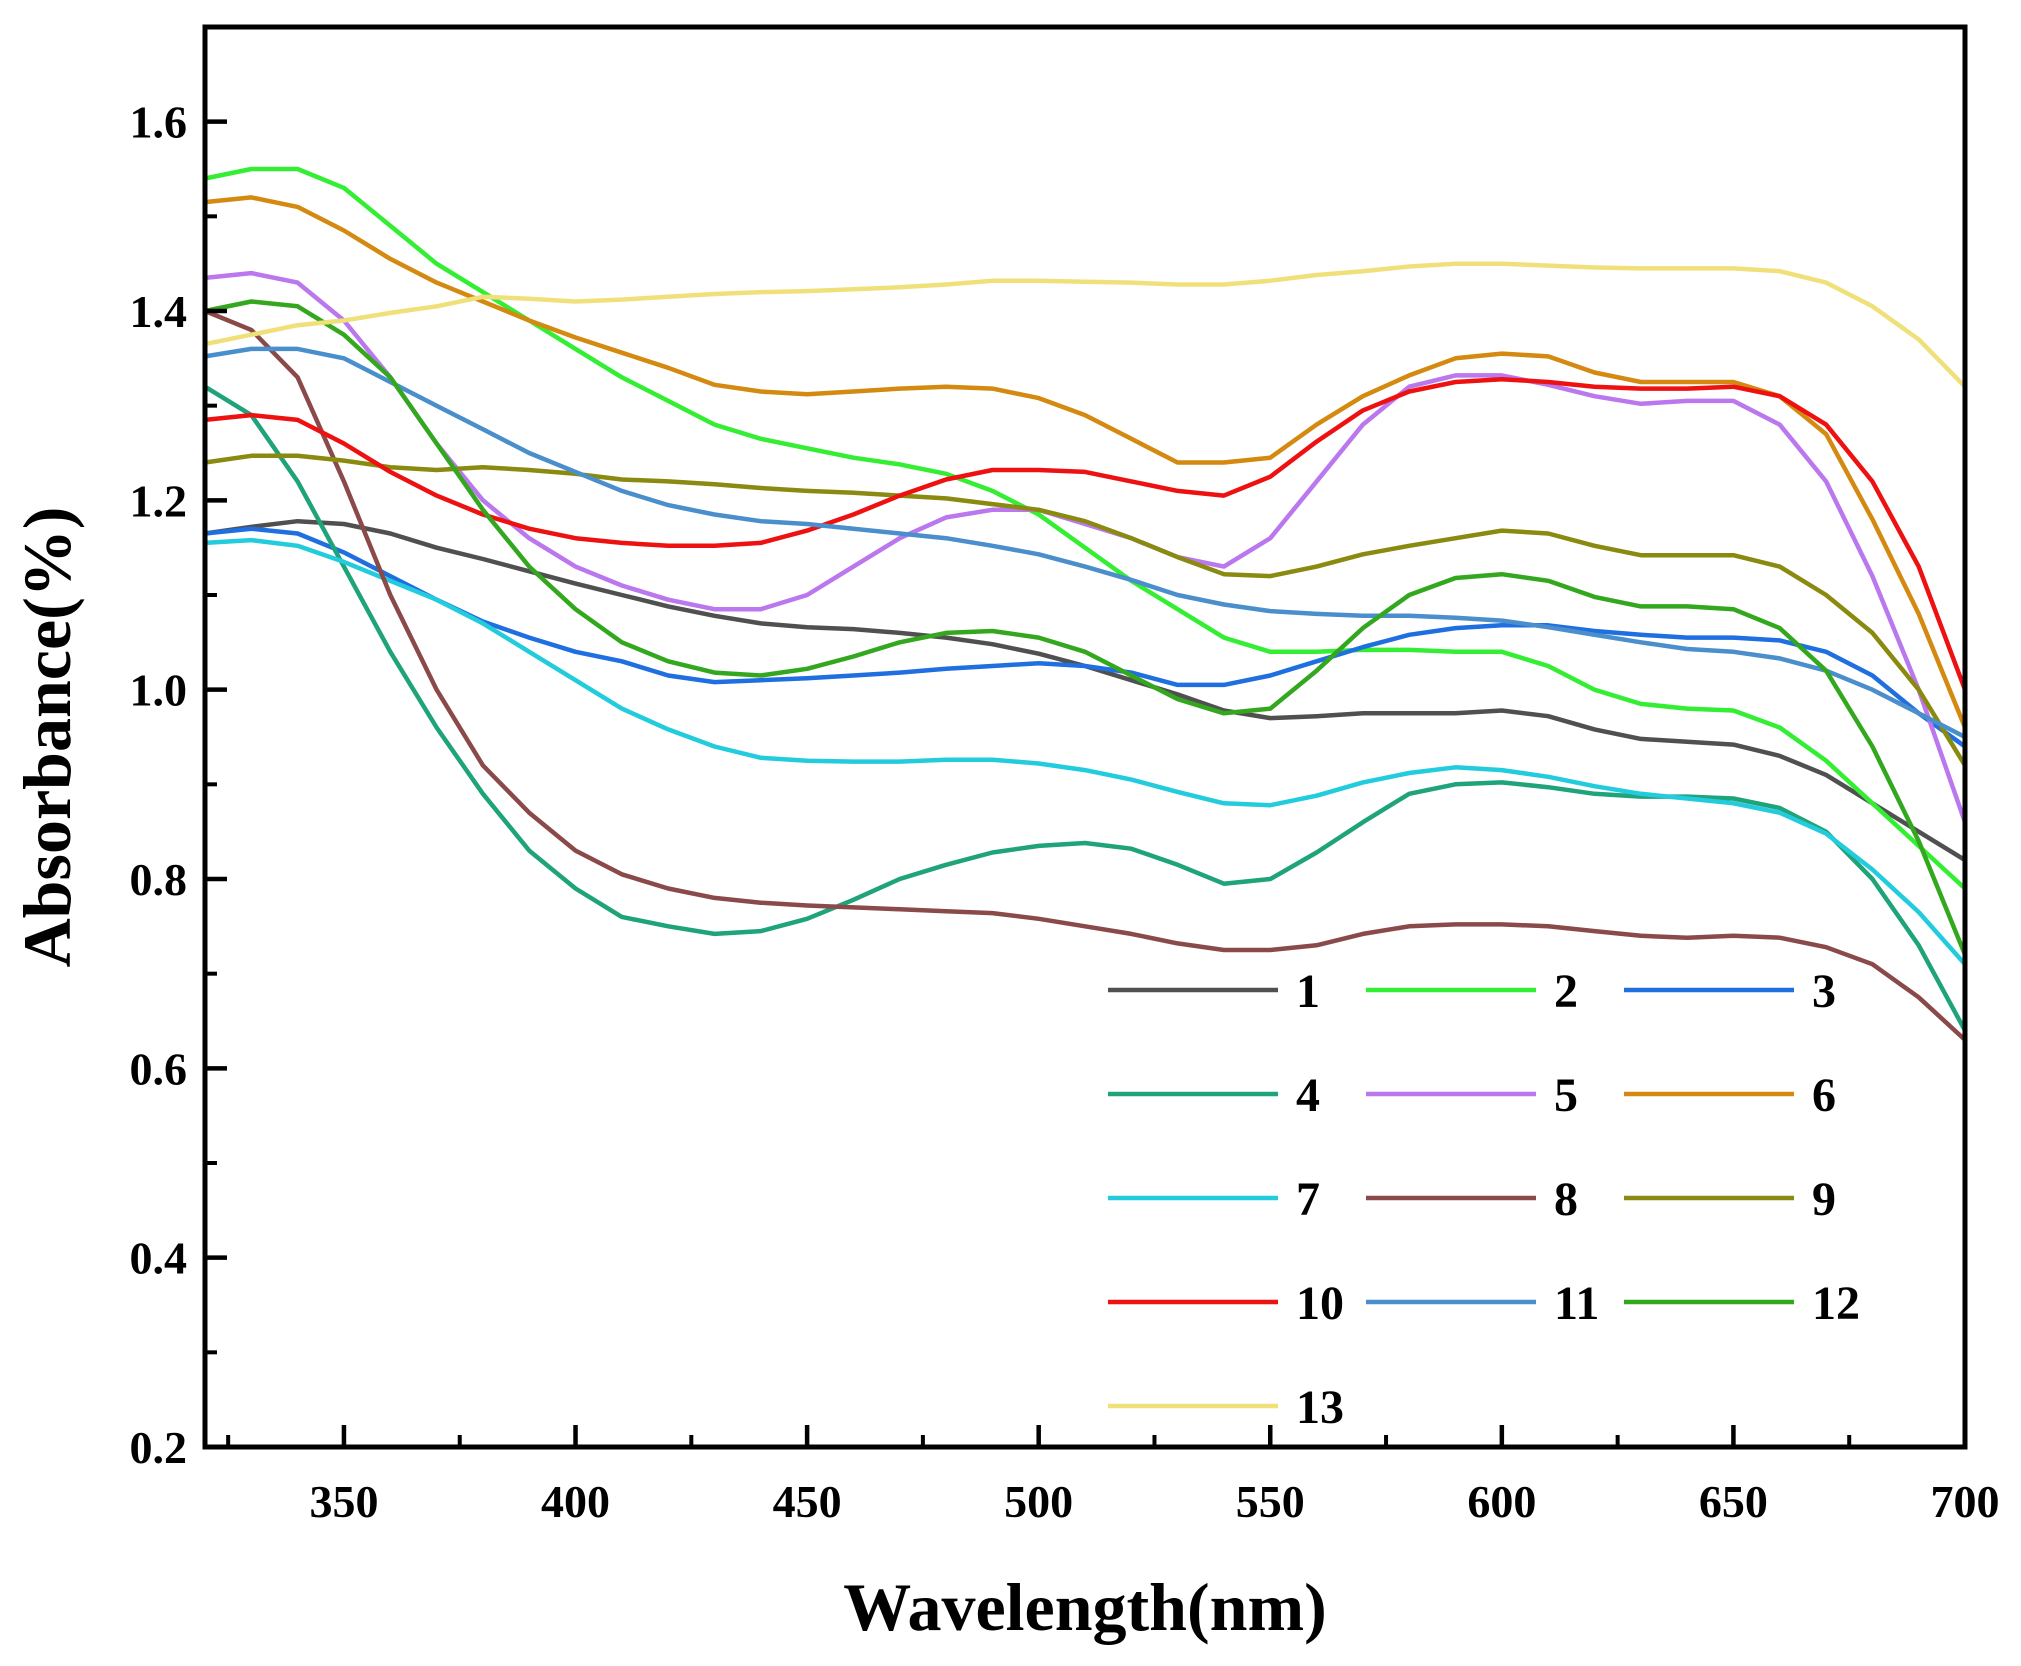 This screenshot has height=1666, width=2021. I want to click on legend-item-10: 10, so click(1226, 1303).